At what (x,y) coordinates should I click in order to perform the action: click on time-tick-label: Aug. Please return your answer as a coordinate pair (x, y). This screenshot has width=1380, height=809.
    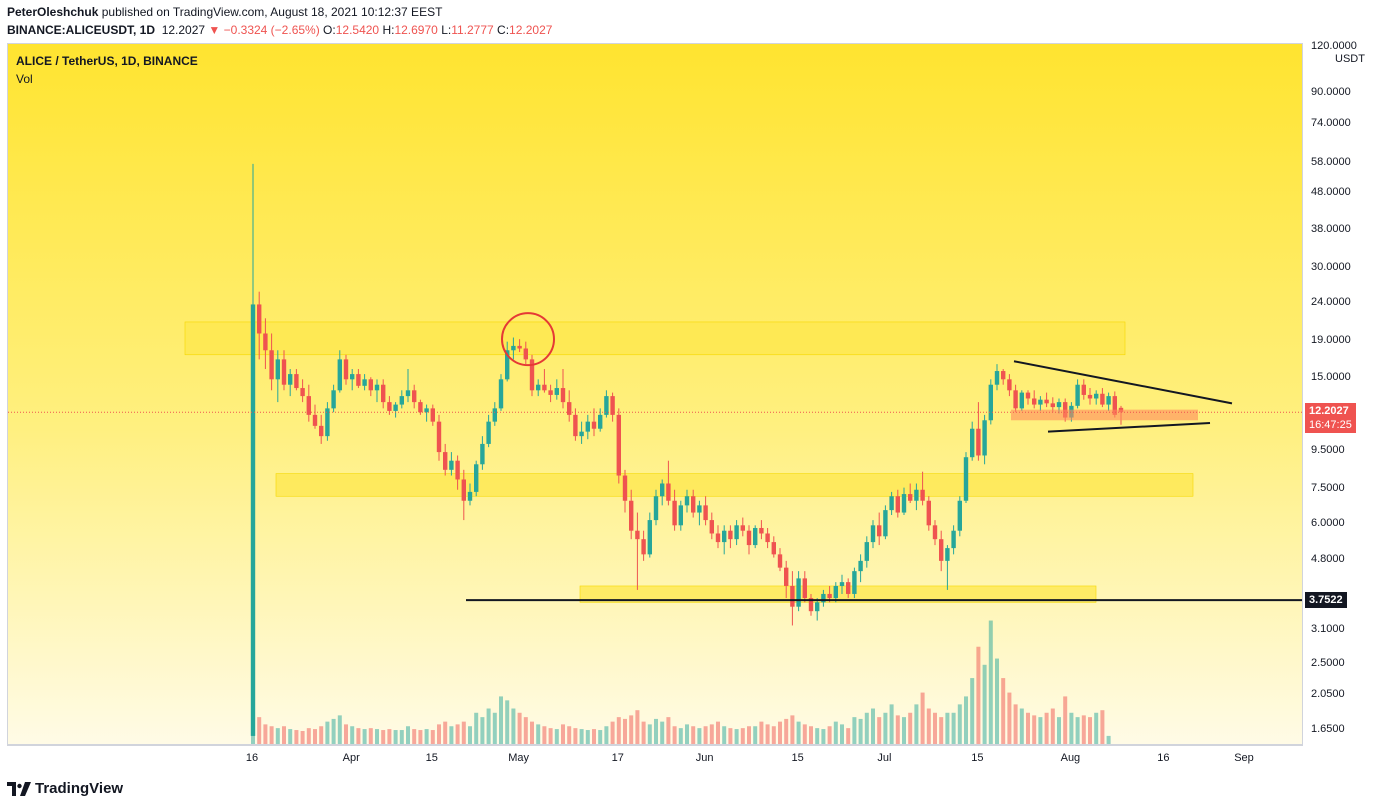
    Looking at the image, I should click on (1070, 758).